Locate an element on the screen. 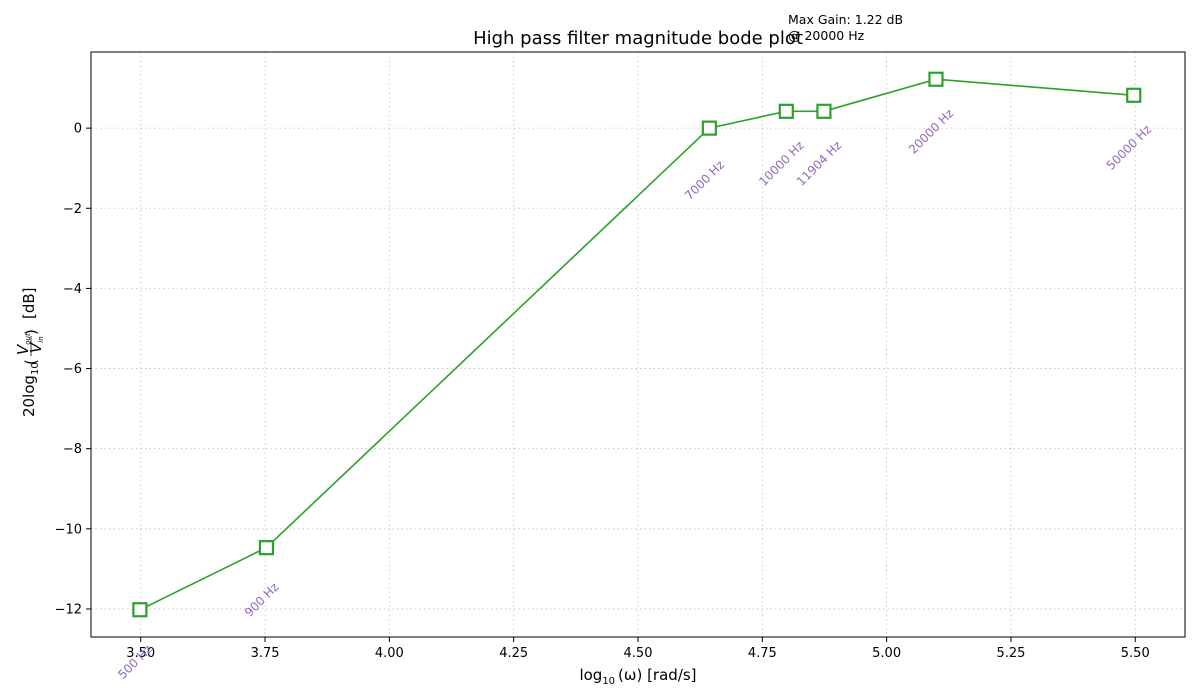  point-frequency-label: 900 Hz is located at coordinates (262, 600).